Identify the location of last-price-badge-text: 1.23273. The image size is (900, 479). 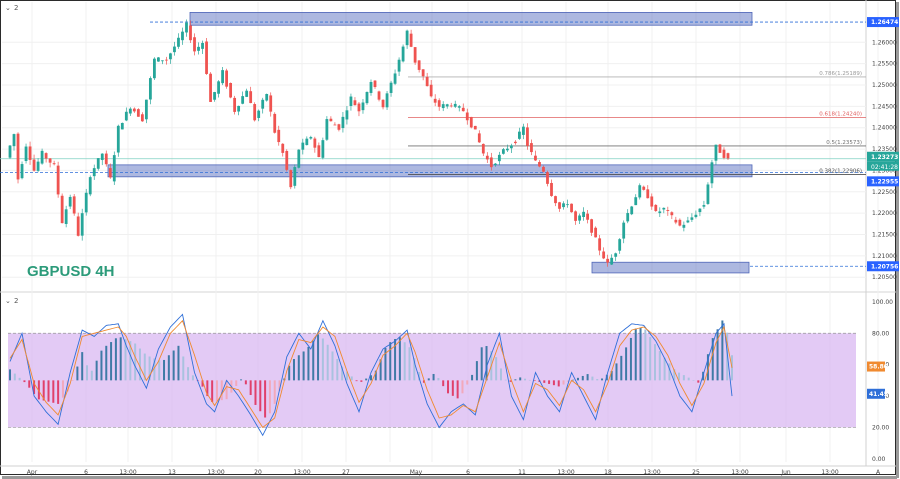
(884, 157).